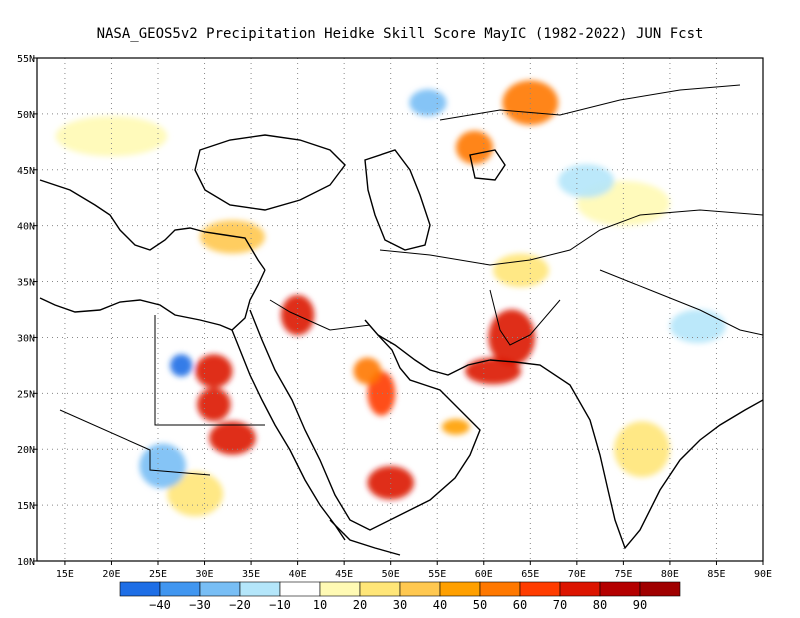  What do you see at coordinates (590, 102) in the screenshot?
I see `border-kazakh` at bounding box center [590, 102].